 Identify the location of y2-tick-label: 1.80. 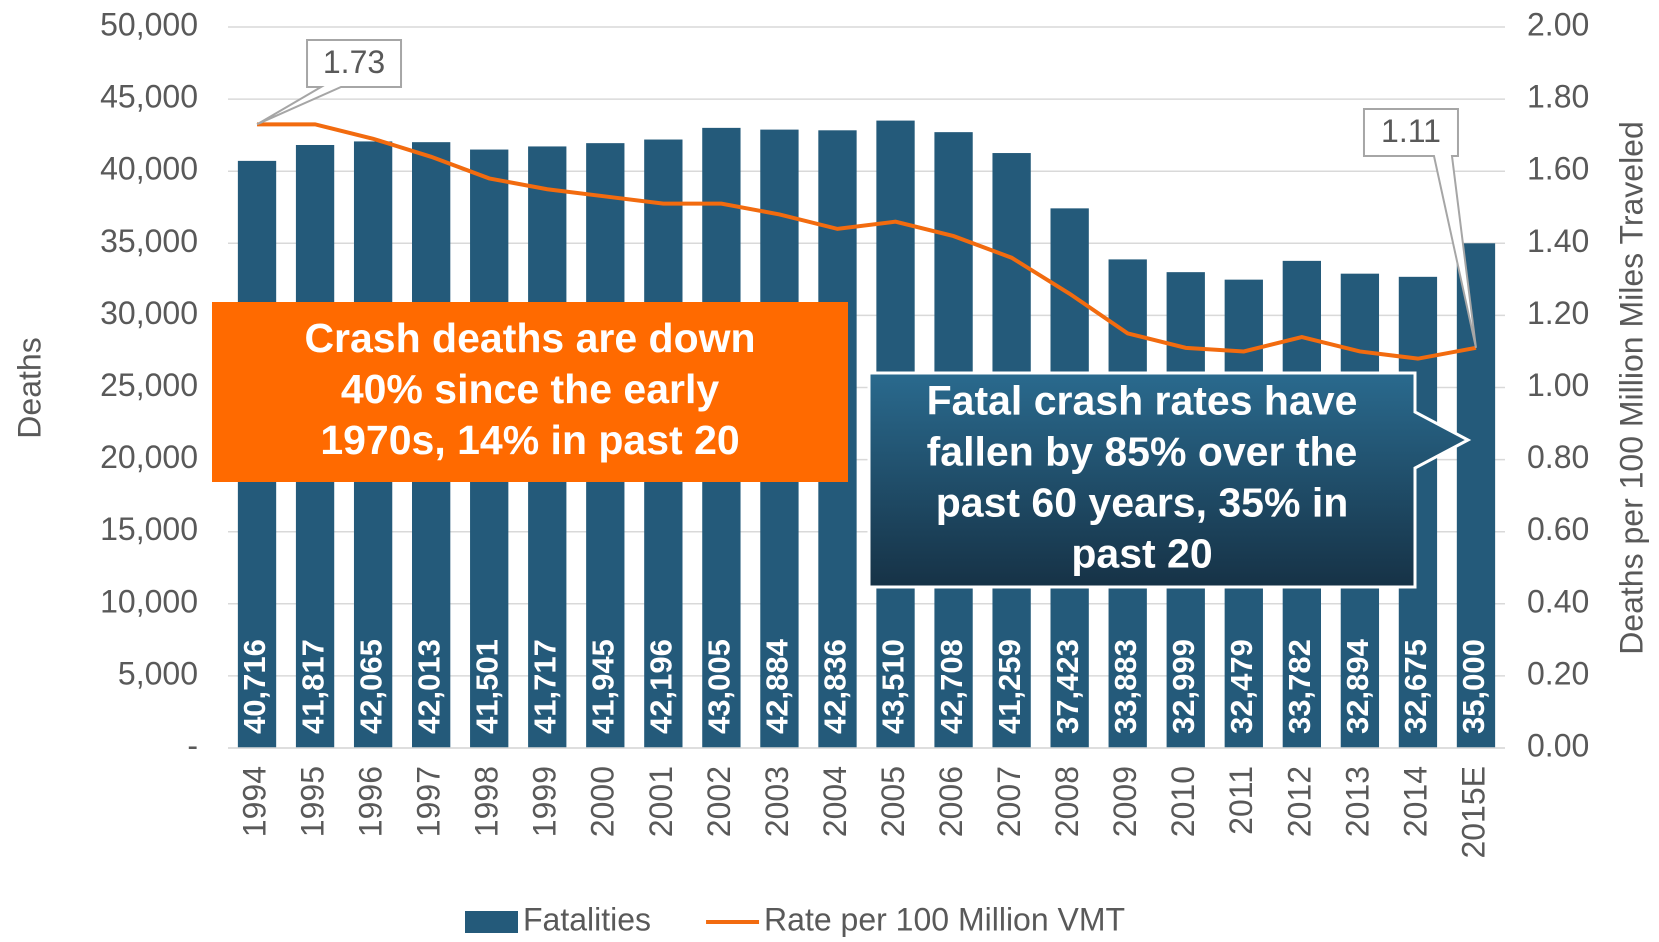
(1558, 97).